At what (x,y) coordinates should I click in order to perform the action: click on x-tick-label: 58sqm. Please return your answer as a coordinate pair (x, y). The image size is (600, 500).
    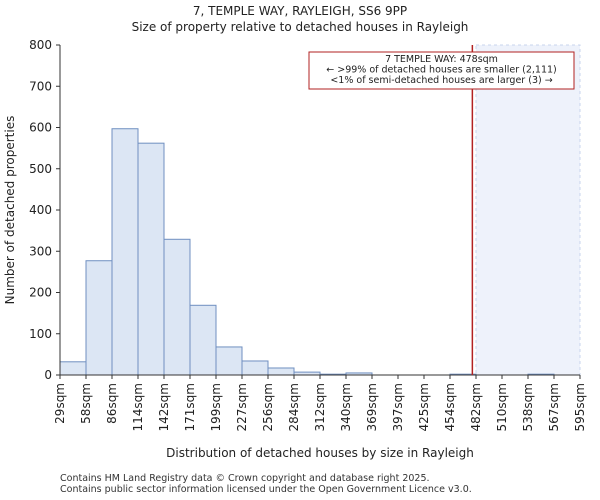
    Looking at the image, I should click on (86, 403).